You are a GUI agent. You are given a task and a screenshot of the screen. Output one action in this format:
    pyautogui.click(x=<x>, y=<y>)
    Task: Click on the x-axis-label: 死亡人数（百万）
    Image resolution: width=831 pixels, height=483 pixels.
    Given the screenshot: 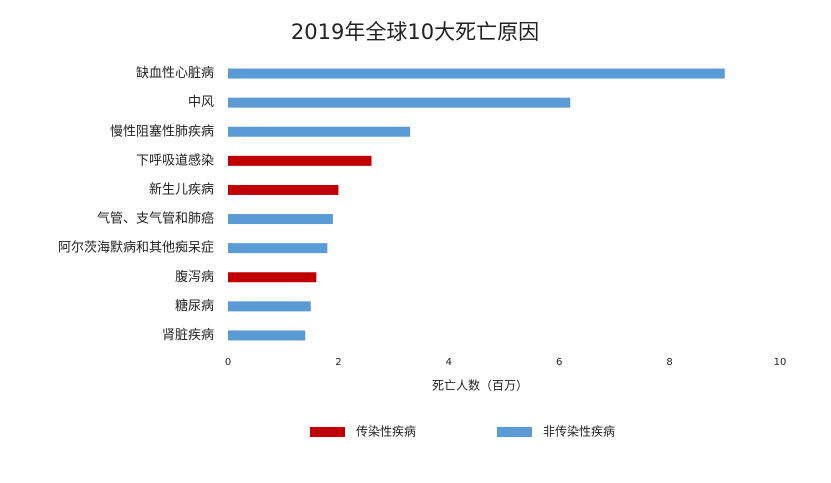 What is the action you would take?
    pyautogui.click(x=480, y=385)
    